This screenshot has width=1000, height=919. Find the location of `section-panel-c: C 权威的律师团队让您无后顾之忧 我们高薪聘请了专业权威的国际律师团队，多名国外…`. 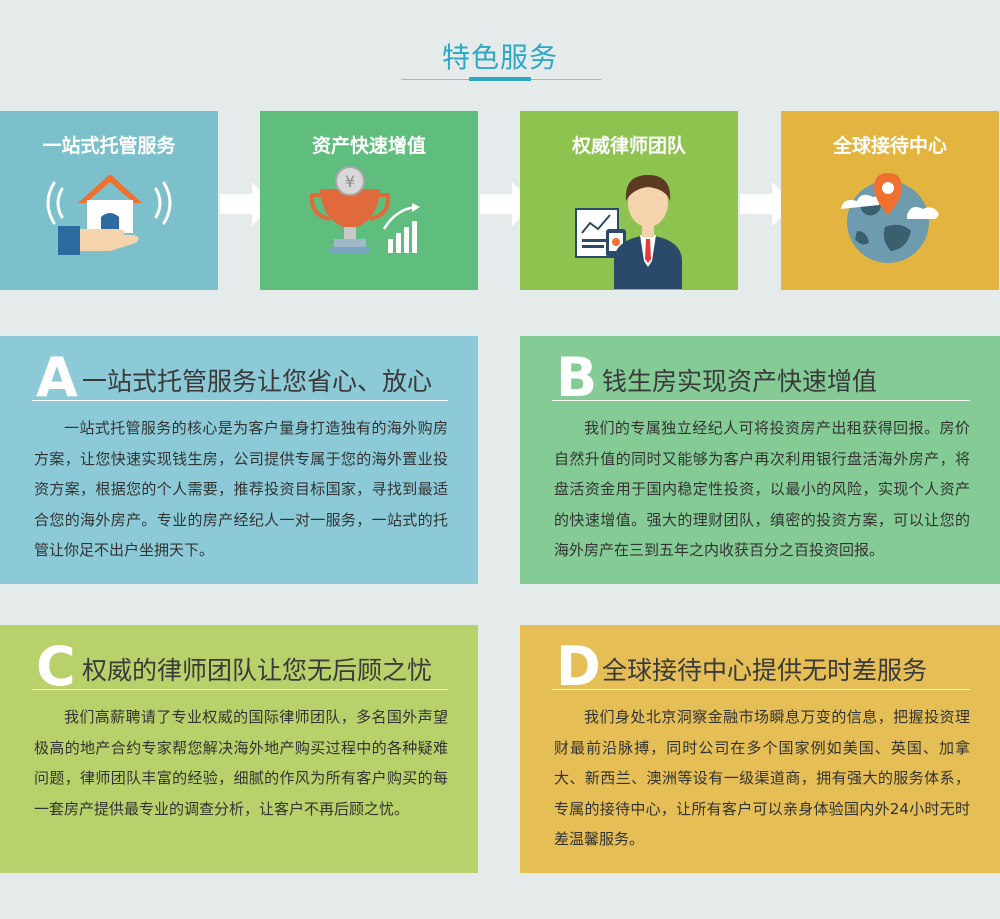

section-panel-c: C 权威的律师团队让您无后顾之忧 我们高薪聘请了专业权威的国际律师团队，多名国外… is located at coordinates (239, 749).